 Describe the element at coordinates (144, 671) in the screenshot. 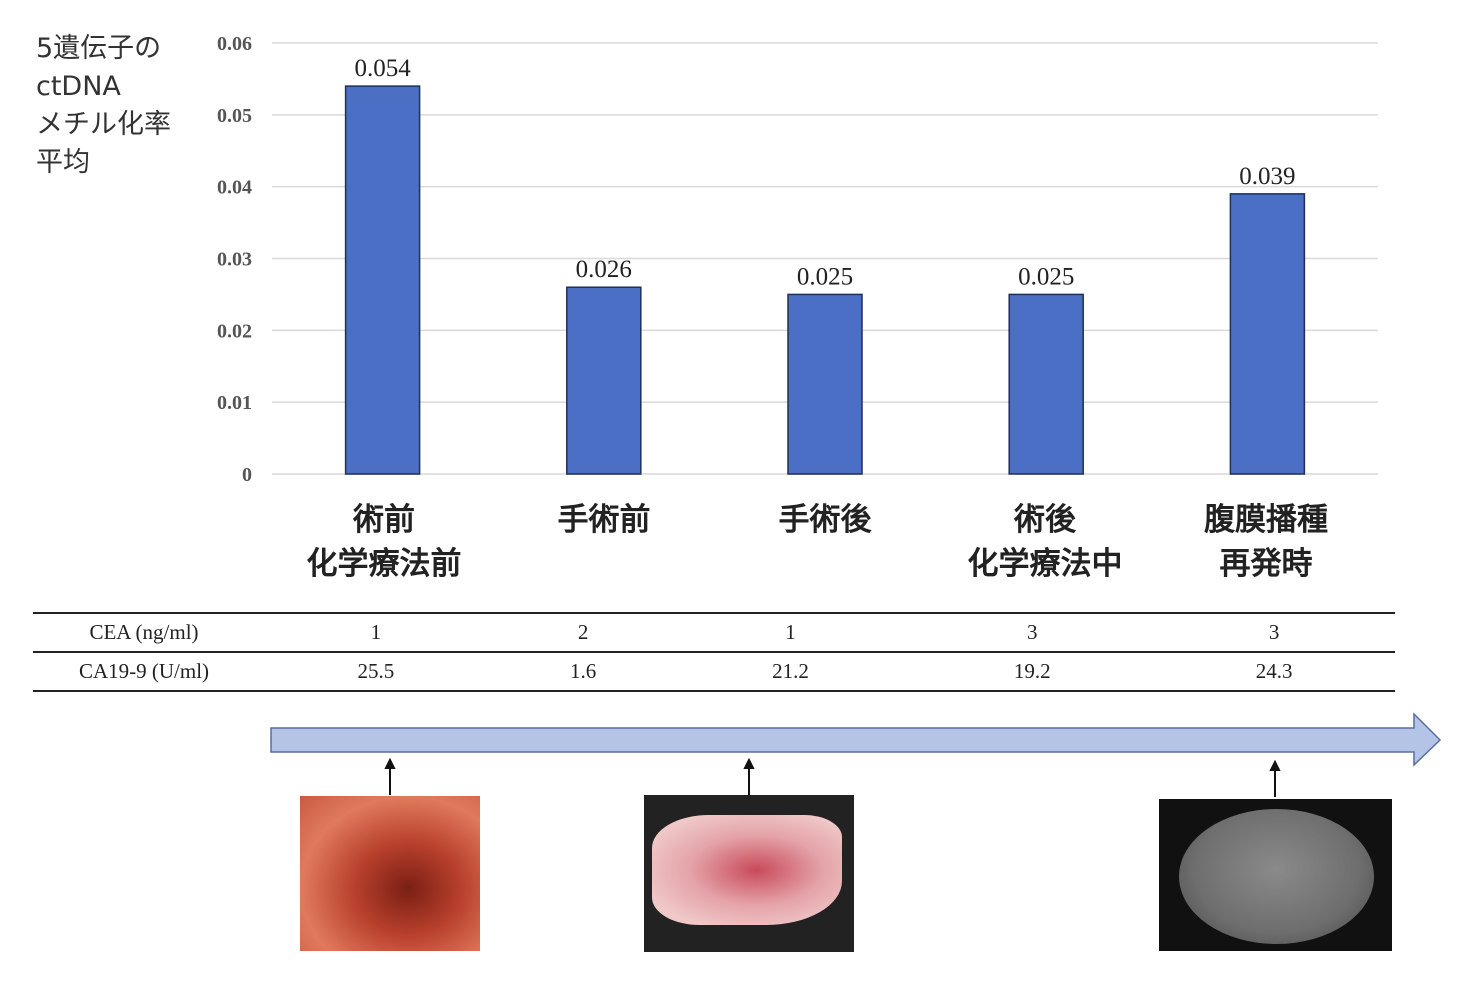

I see `row-header: CA19-9 (U/ml)` at that location.